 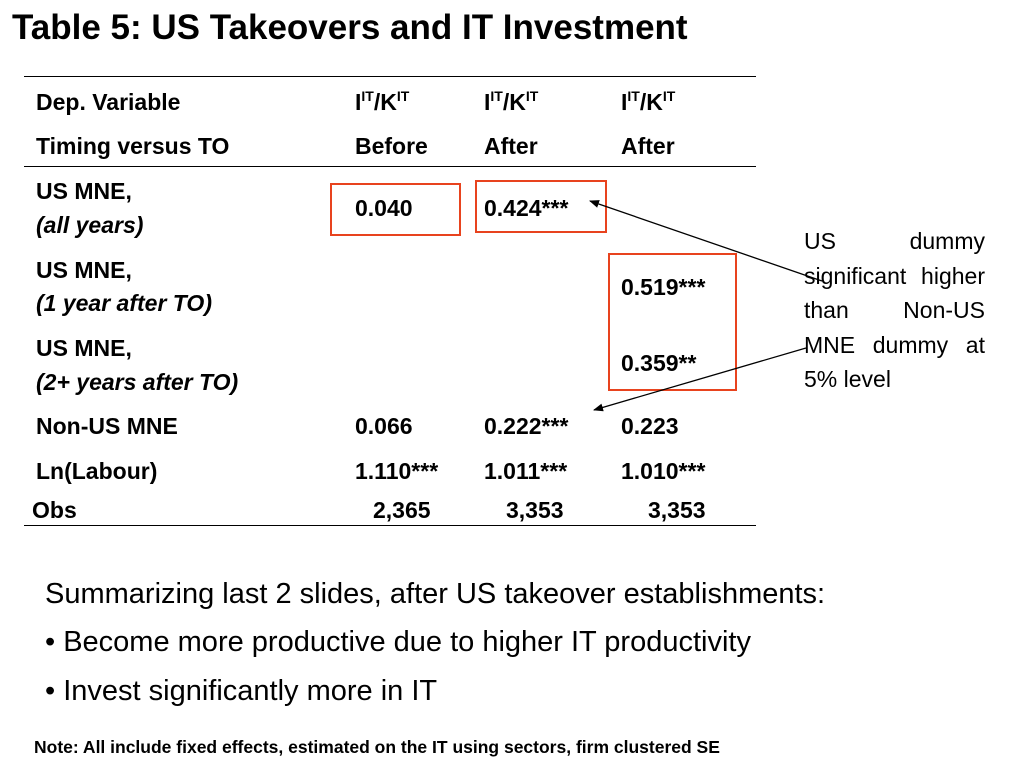 I want to click on row-label-us-mne-1yr: US MNE,, so click(x=84, y=270).